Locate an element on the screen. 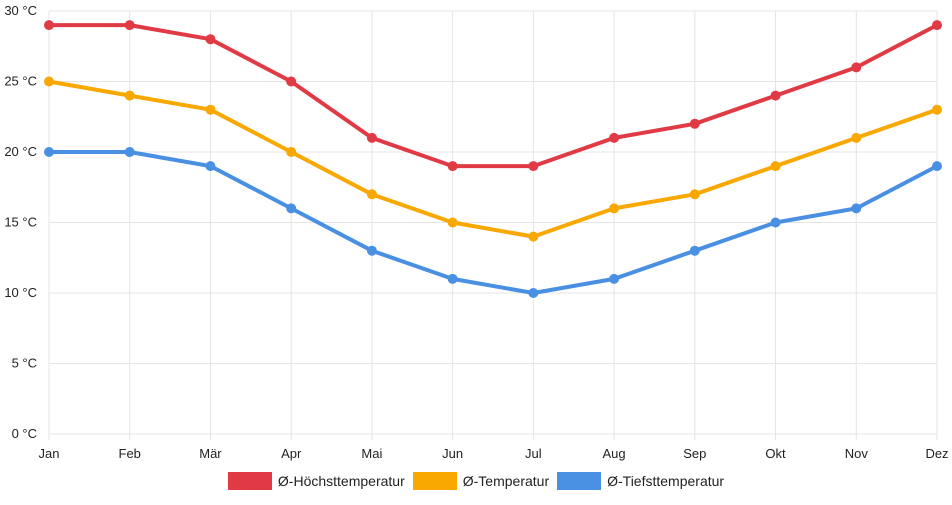 The width and height of the screenshot is (952, 505). x-tick-label: Feb is located at coordinates (130, 453).